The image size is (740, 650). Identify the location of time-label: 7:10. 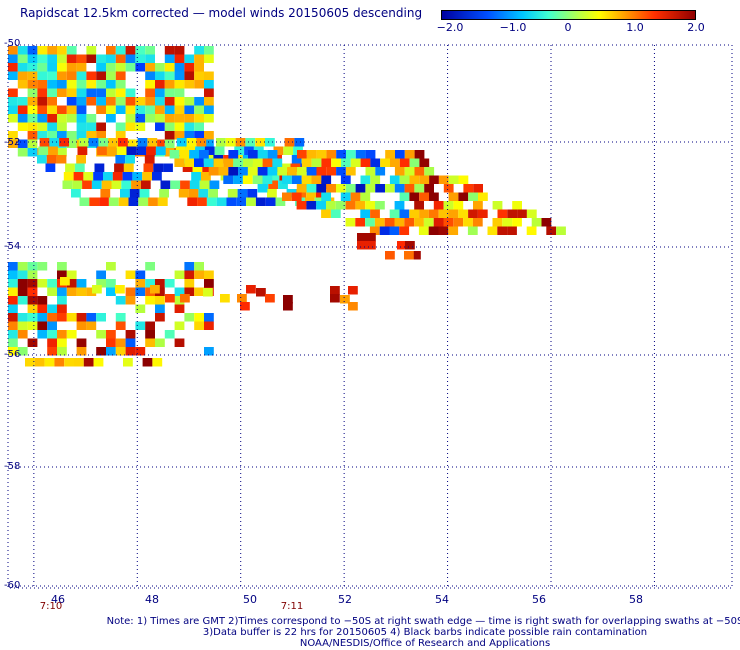
(51, 606).